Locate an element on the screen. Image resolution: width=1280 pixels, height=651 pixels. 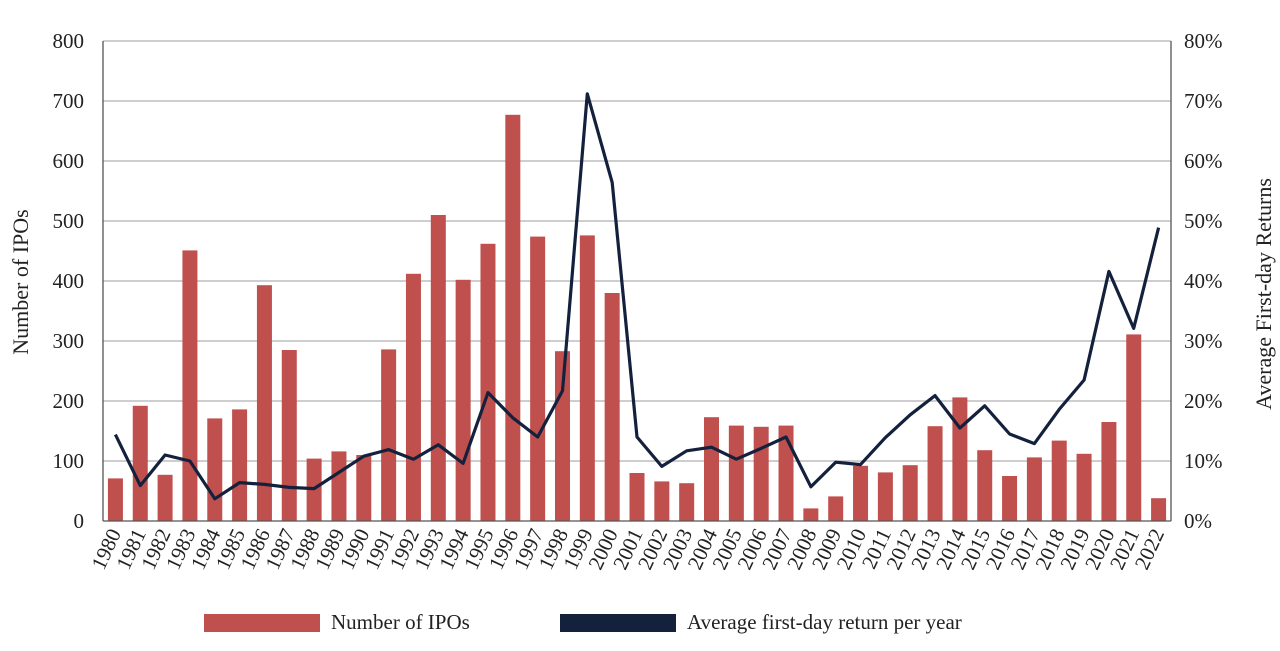
right-tick-label: 50% is located at coordinates (1203, 221).